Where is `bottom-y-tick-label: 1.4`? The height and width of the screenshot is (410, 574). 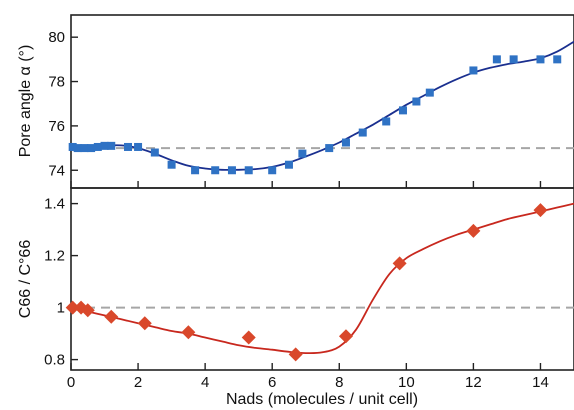
bottom-y-tick-label: 1.4 is located at coordinates (54, 204).